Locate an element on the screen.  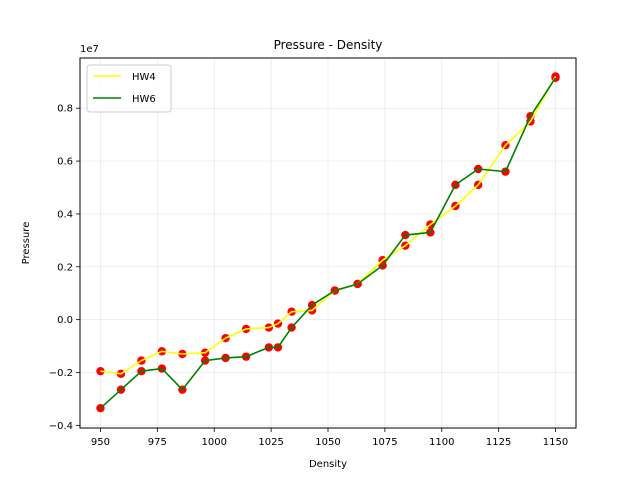
y-tick-label: −0.4 is located at coordinates (61, 426).